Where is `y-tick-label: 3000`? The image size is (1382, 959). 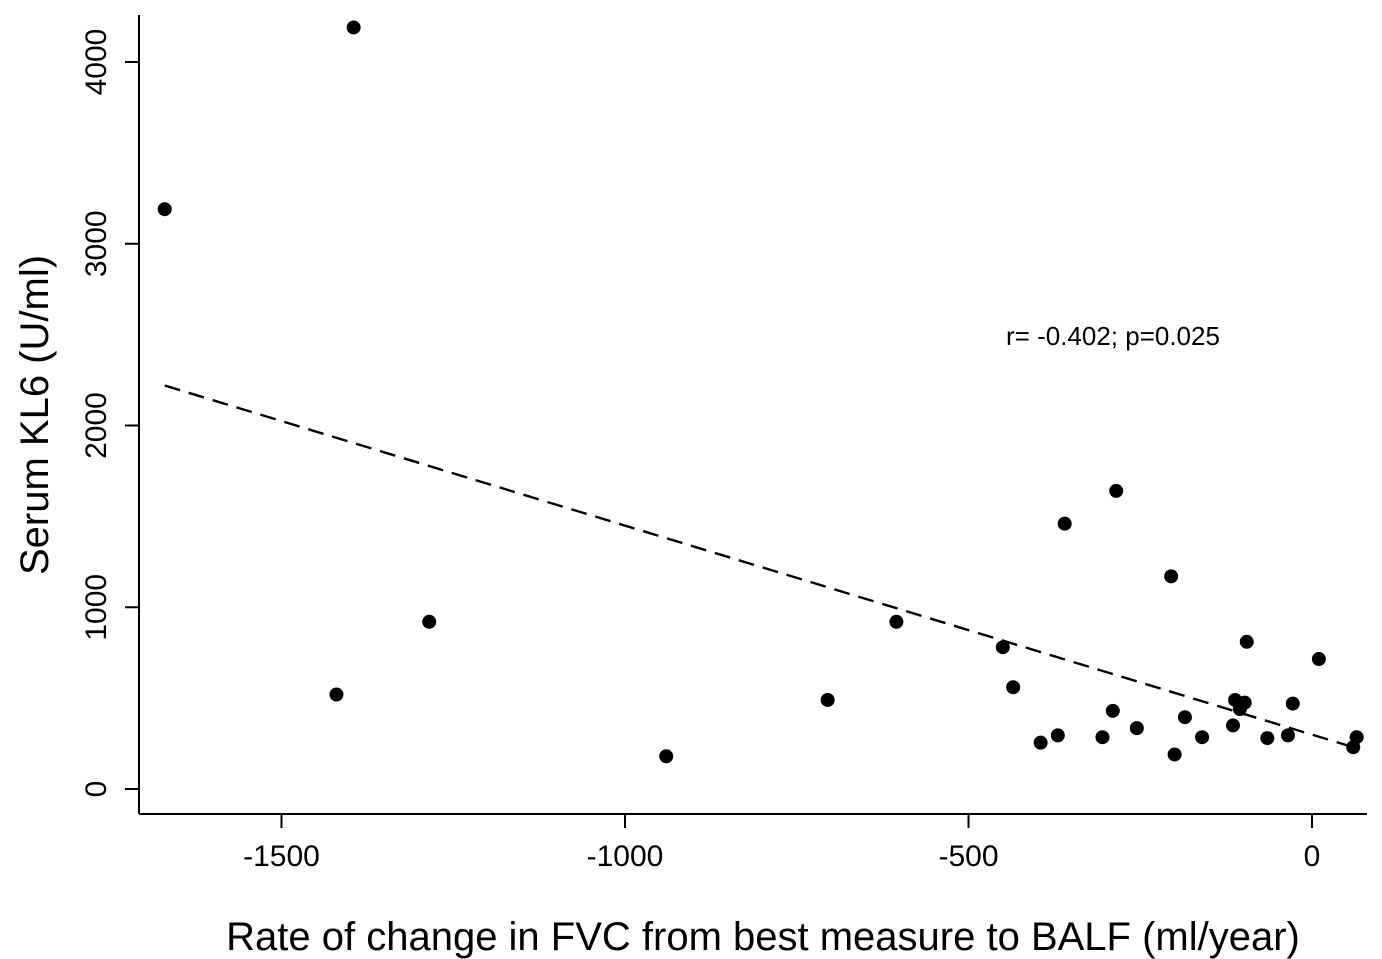
y-tick-label: 3000 is located at coordinates (96, 243).